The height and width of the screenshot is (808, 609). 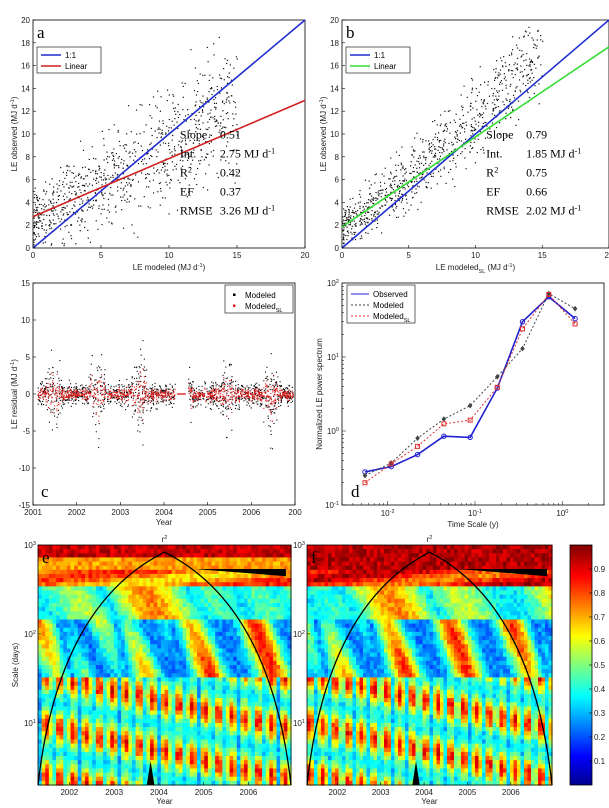 I want to click on legend-label: ModeledSL, so click(x=264, y=308).